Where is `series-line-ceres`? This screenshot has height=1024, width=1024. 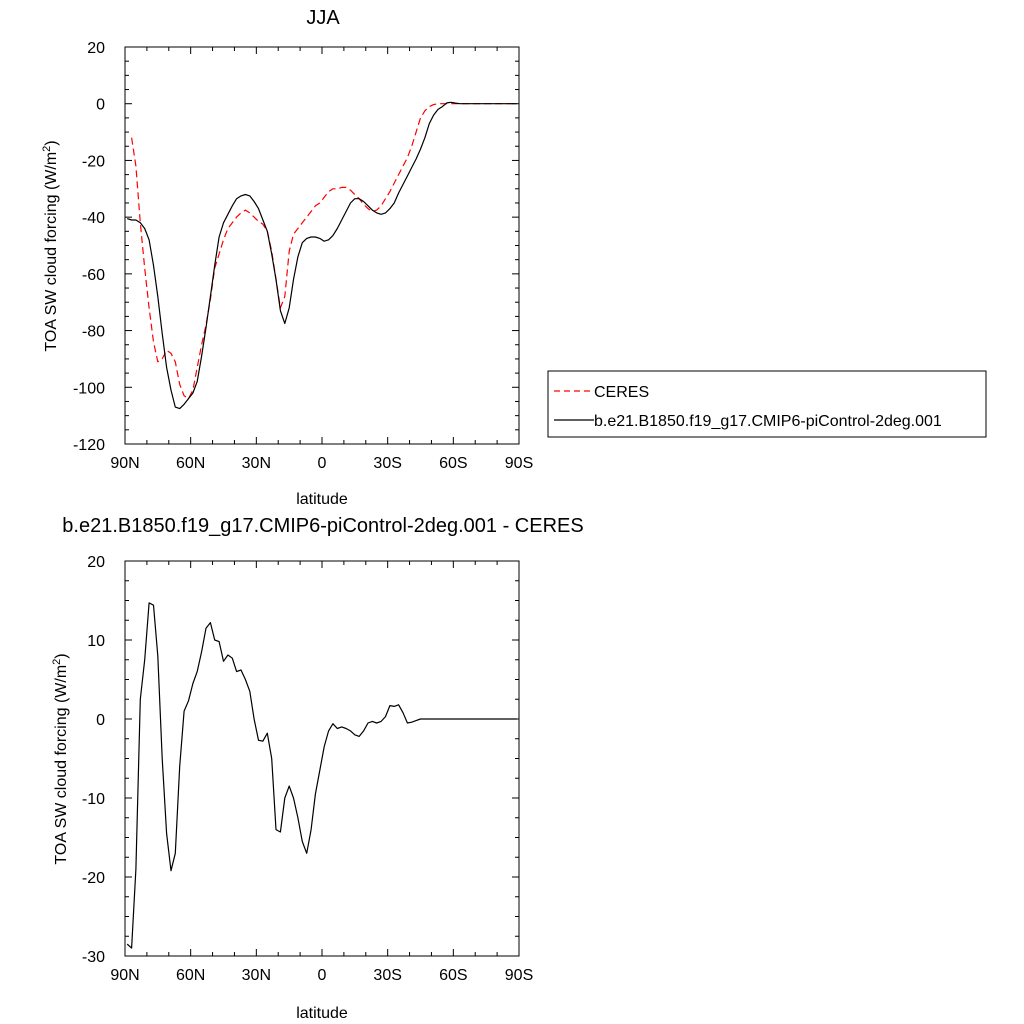
series-line-ceres is located at coordinates (324, 251).